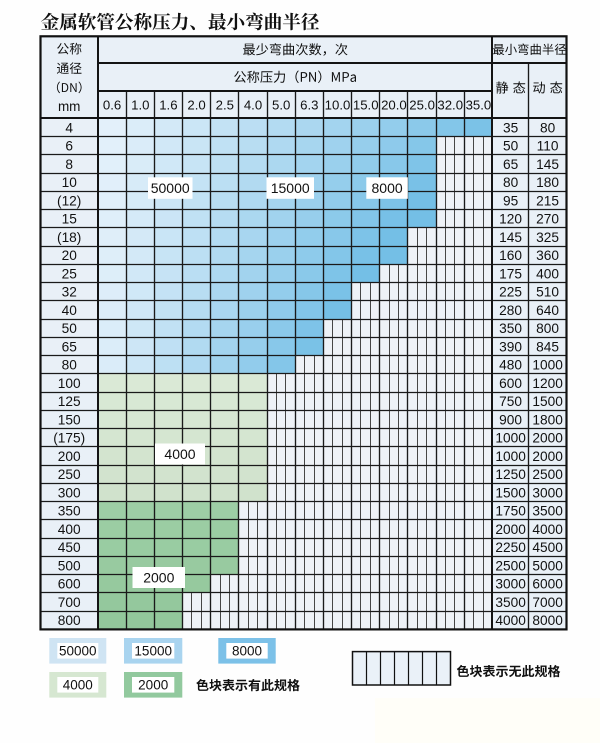 This screenshot has height=743, width=600. I want to click on svg-text: 390, so click(510, 346).